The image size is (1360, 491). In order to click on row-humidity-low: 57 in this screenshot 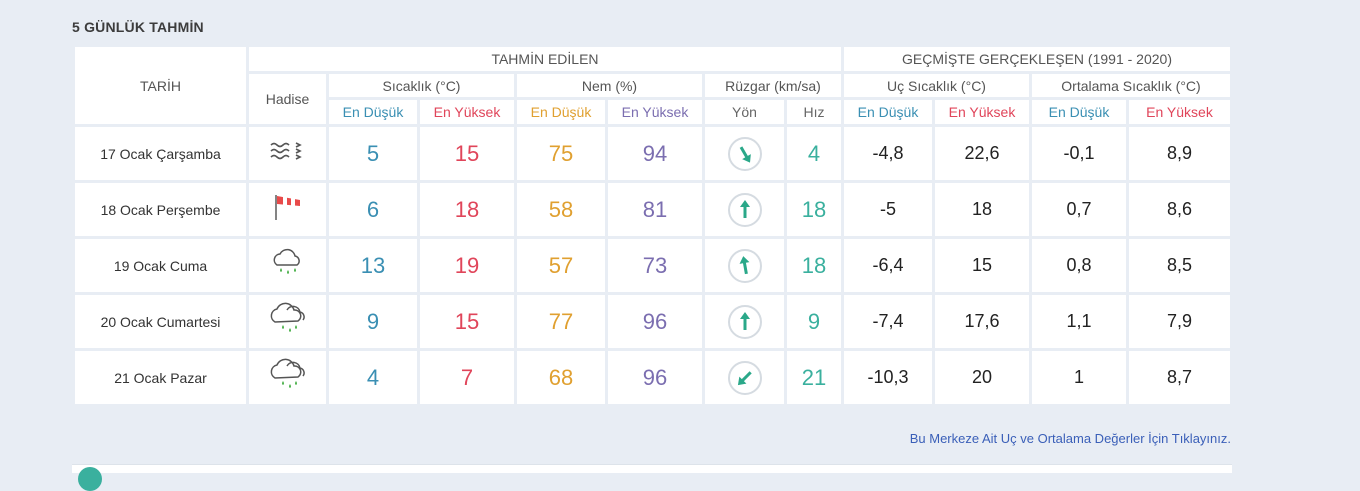, I will do `click(561, 265)`.